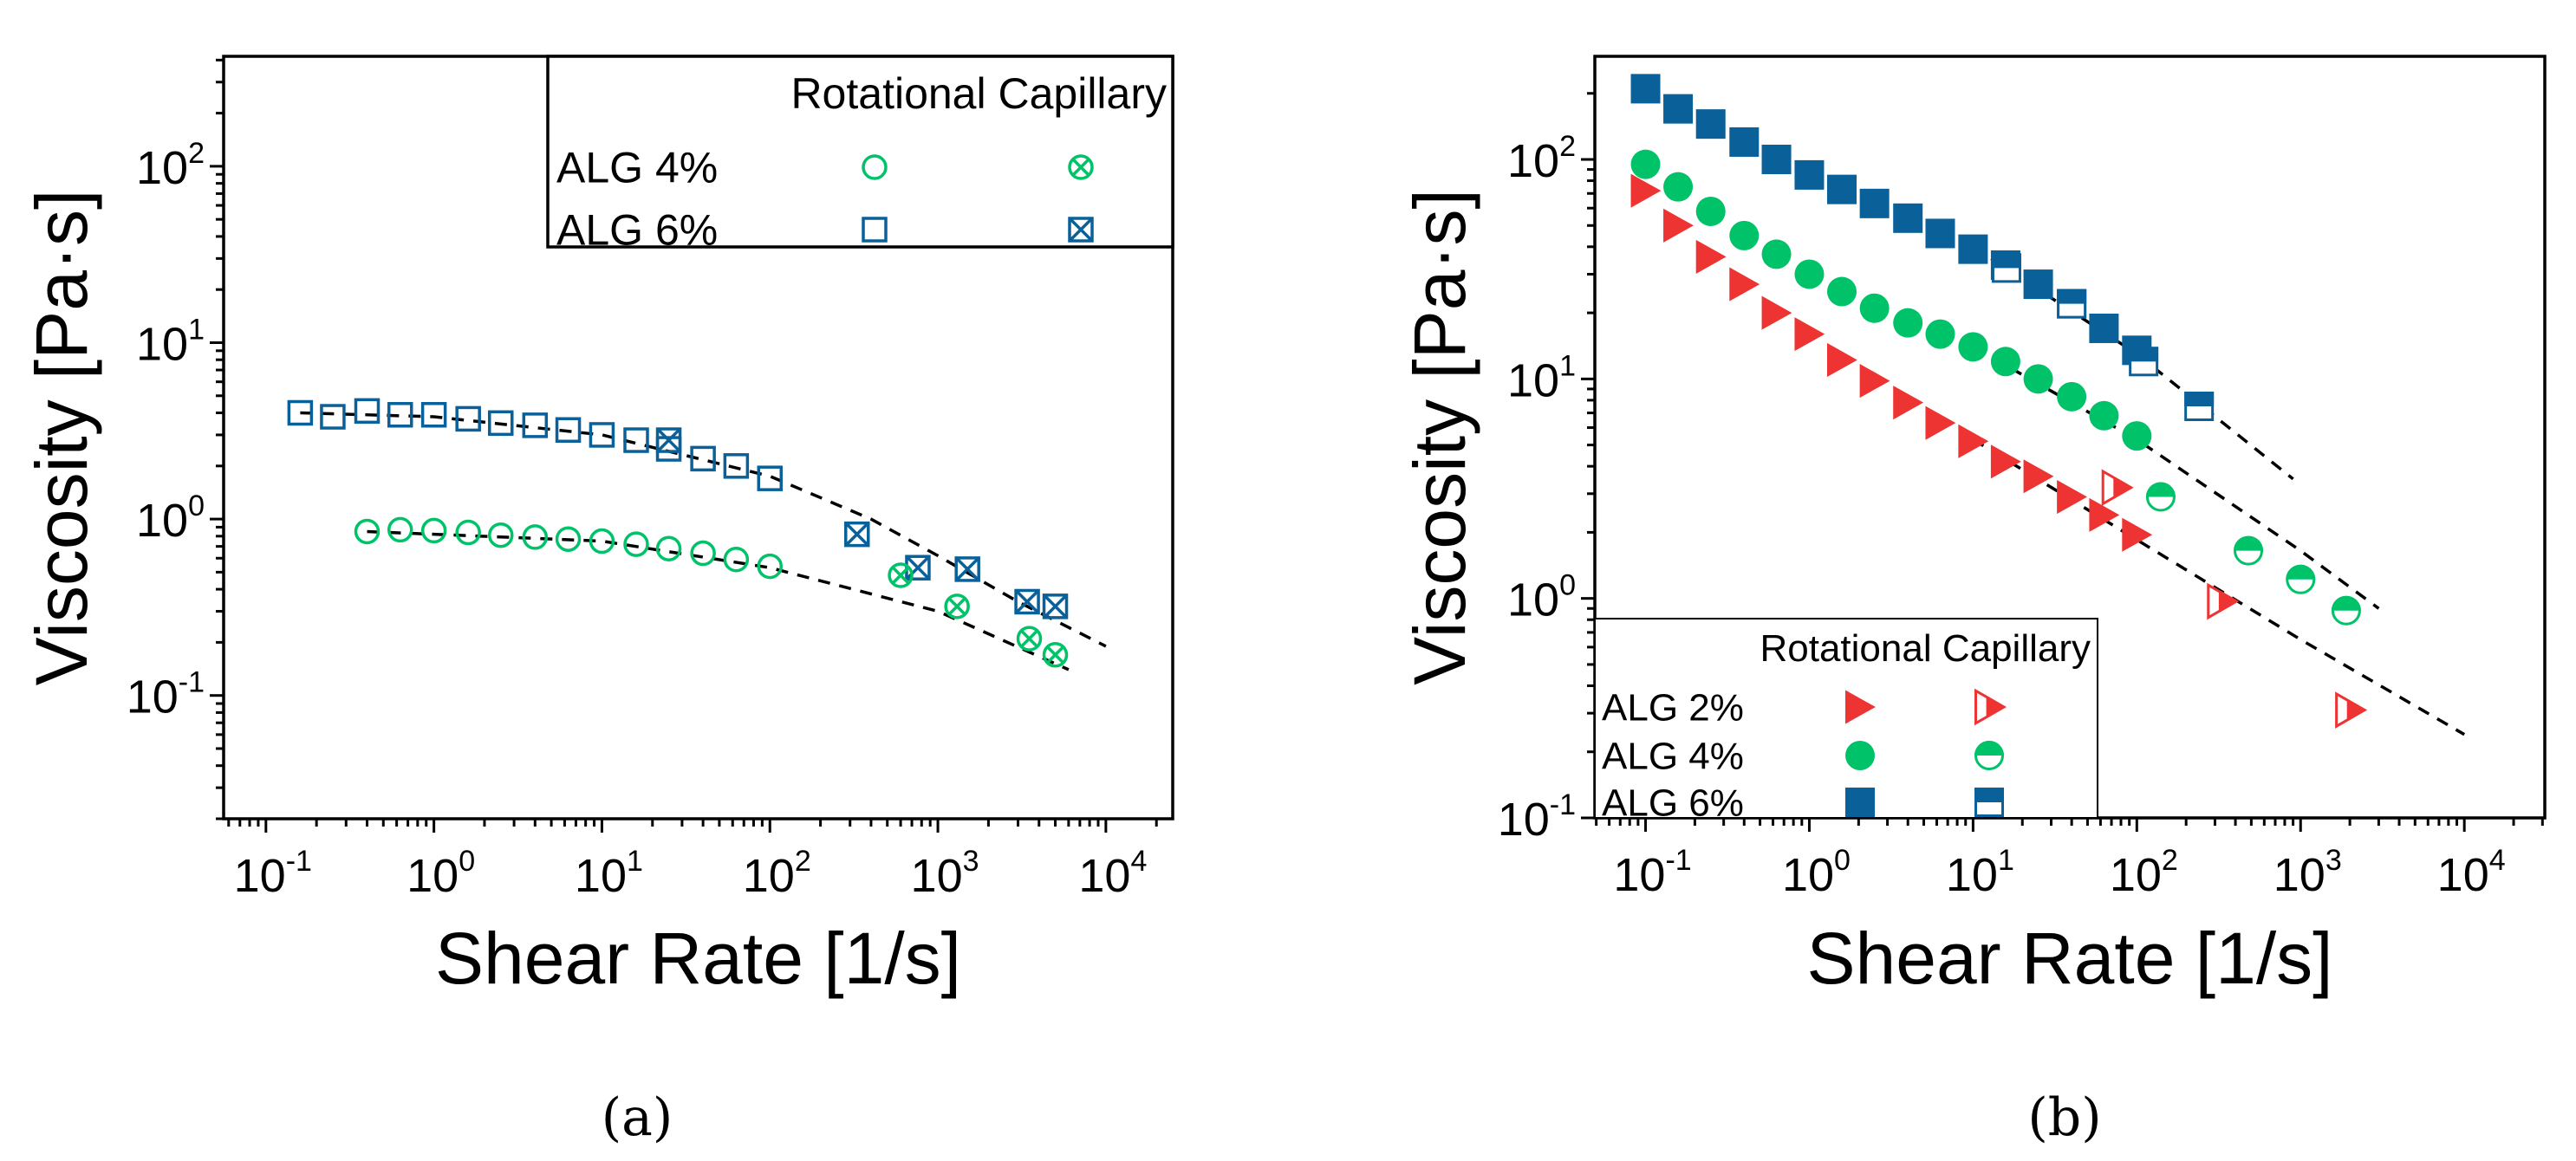 This screenshot has height=1161, width=2576. Describe the element at coordinates (1860, 802) in the screenshot. I see `legend-marker-rotational` at that location.